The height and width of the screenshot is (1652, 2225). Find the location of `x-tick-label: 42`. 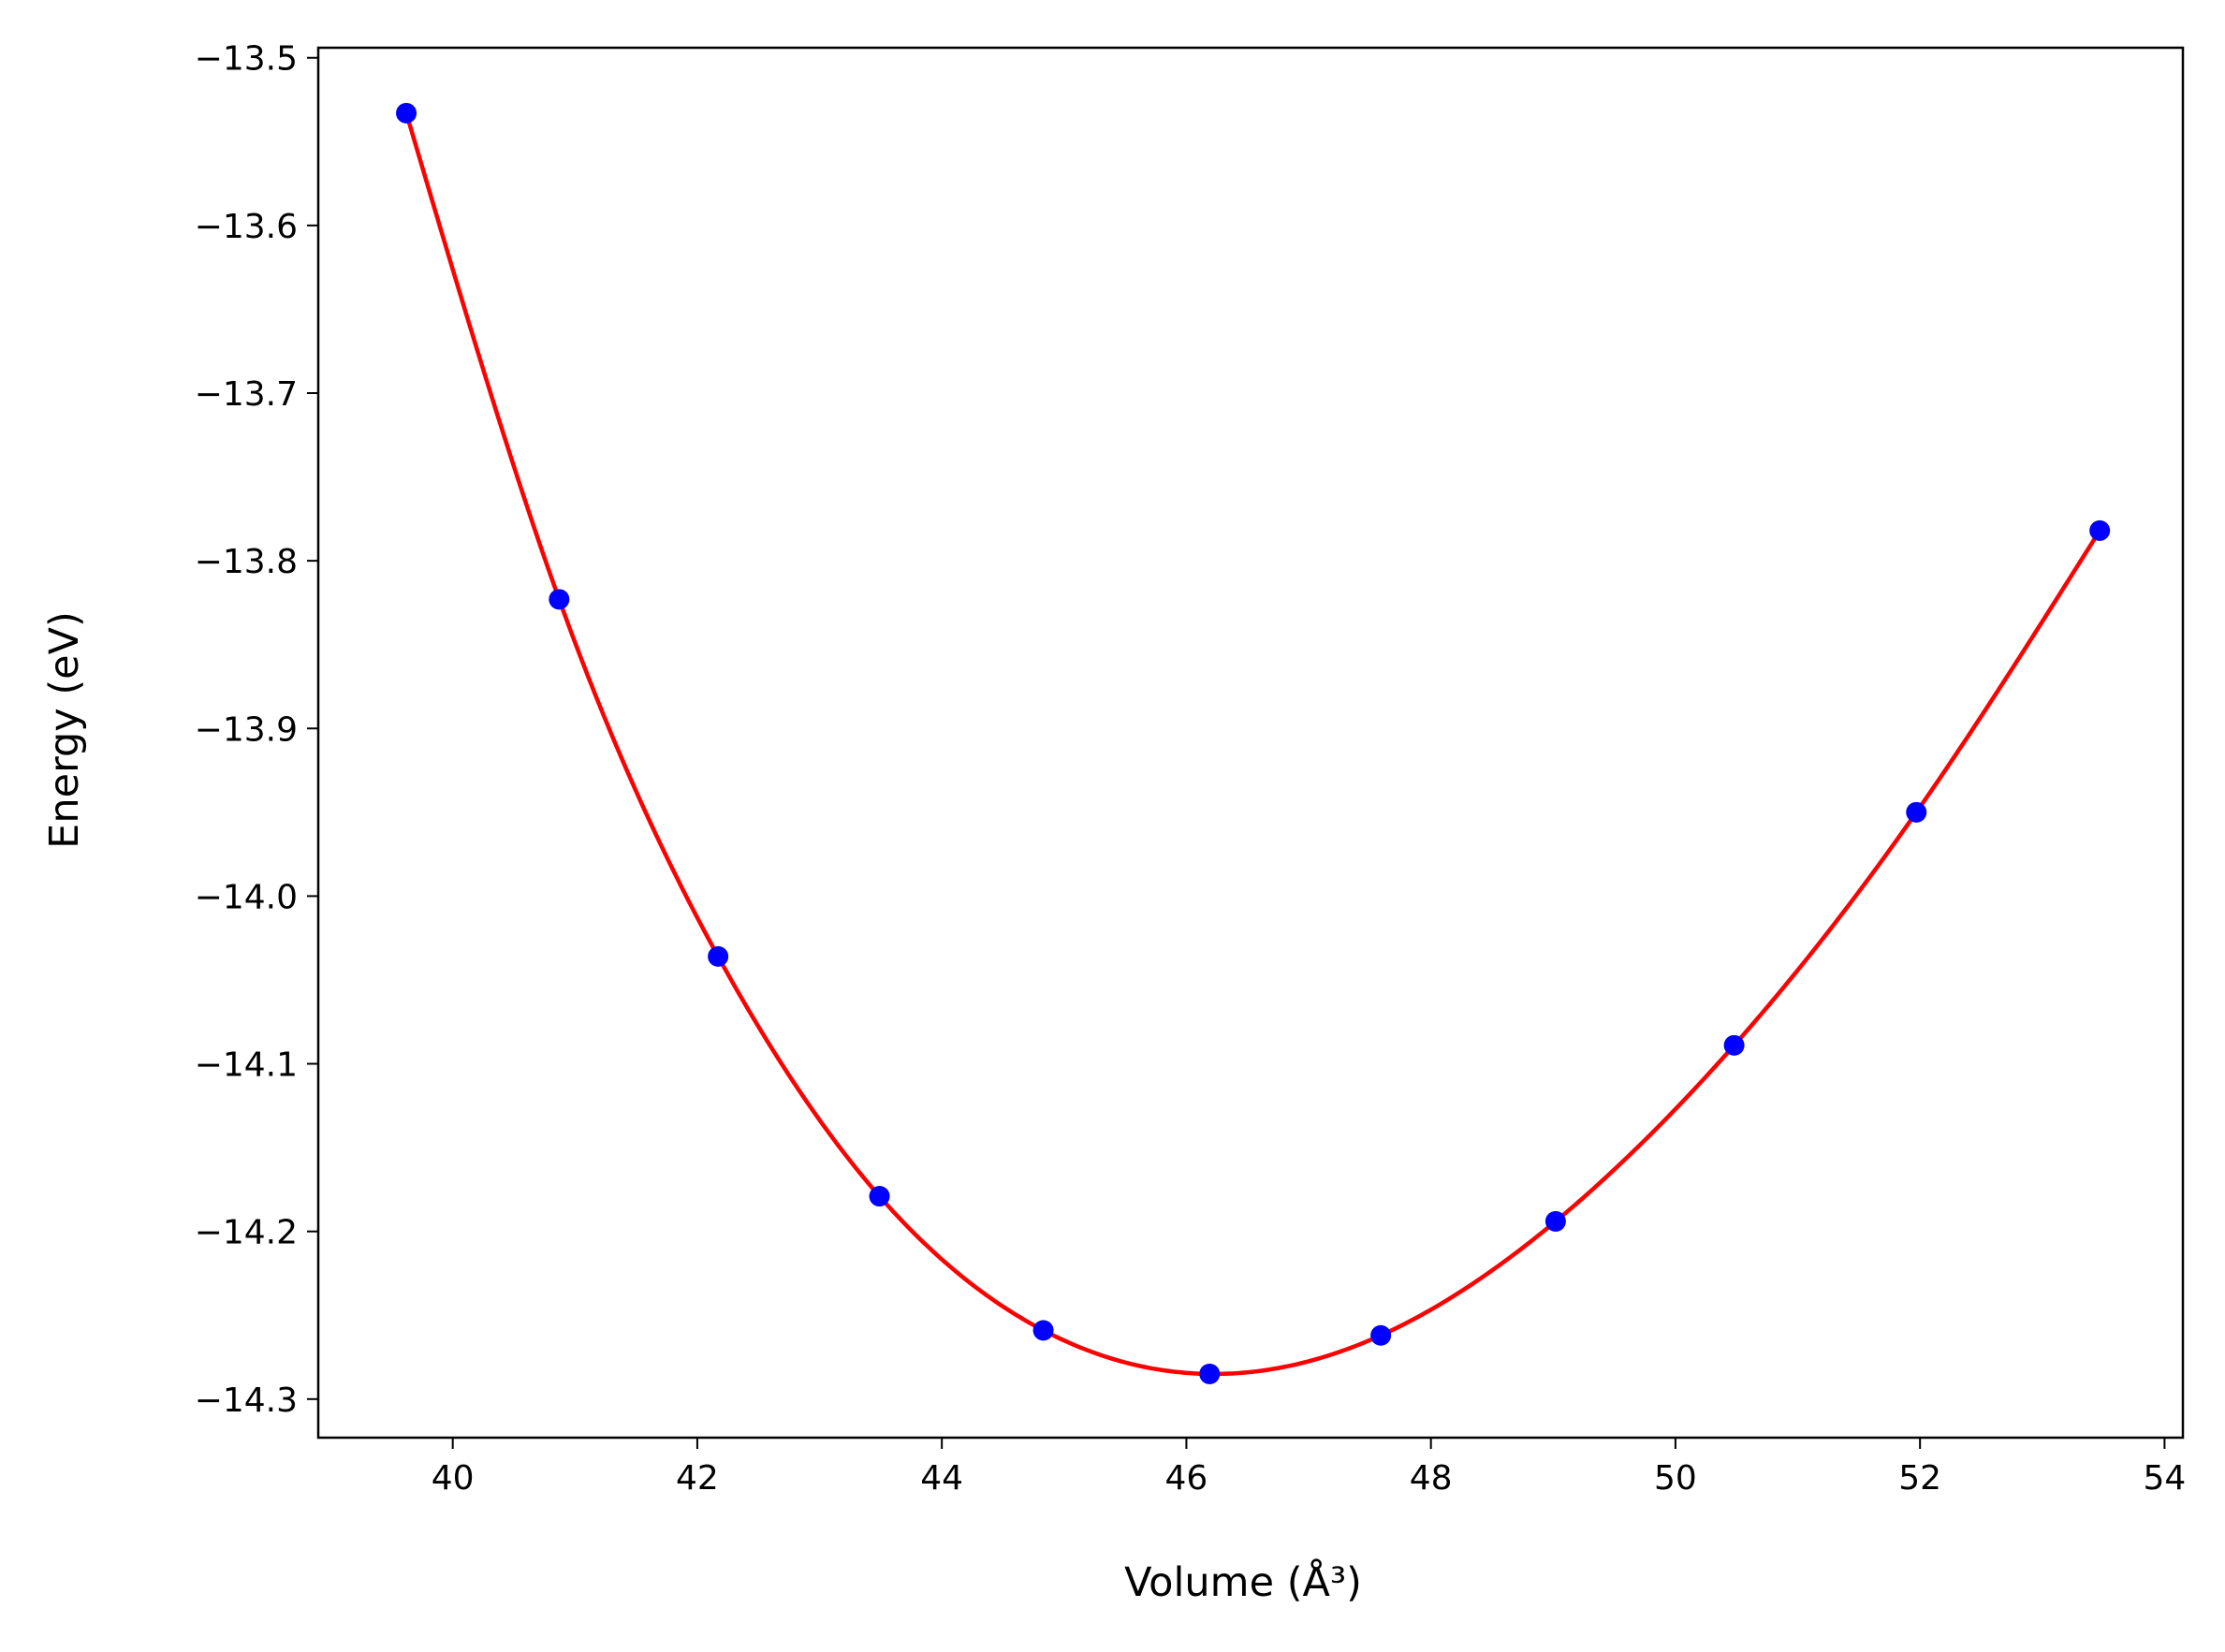

x-tick-label: 42 is located at coordinates (697, 1479).